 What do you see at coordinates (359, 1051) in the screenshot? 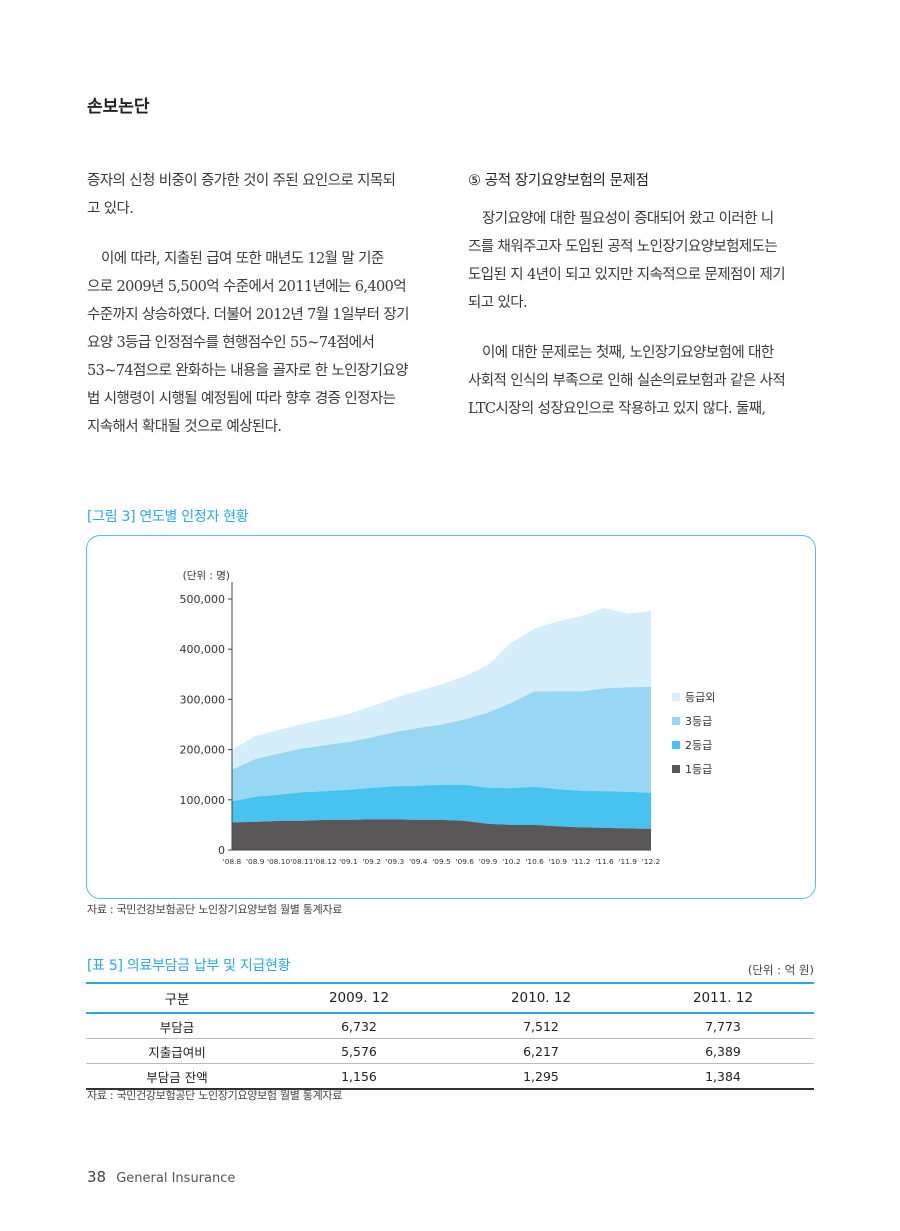
I see `table-cell: 5,576` at bounding box center [359, 1051].